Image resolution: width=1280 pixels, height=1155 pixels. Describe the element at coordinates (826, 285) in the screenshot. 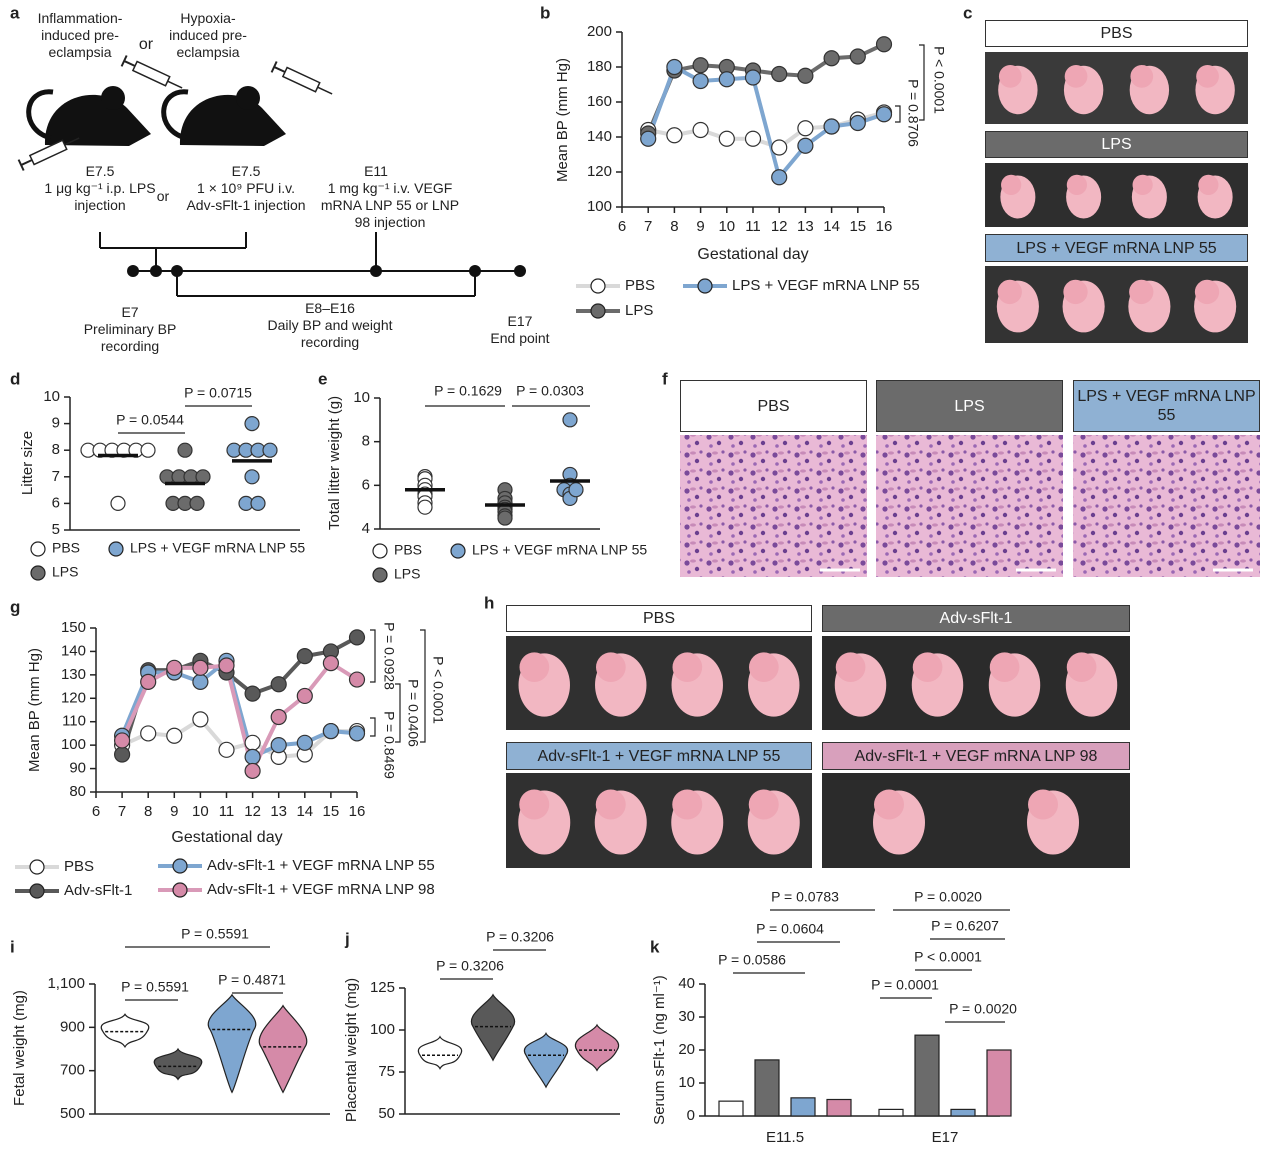

I see `legend-label: LPS + VEGF mRNA LNP 55` at that location.